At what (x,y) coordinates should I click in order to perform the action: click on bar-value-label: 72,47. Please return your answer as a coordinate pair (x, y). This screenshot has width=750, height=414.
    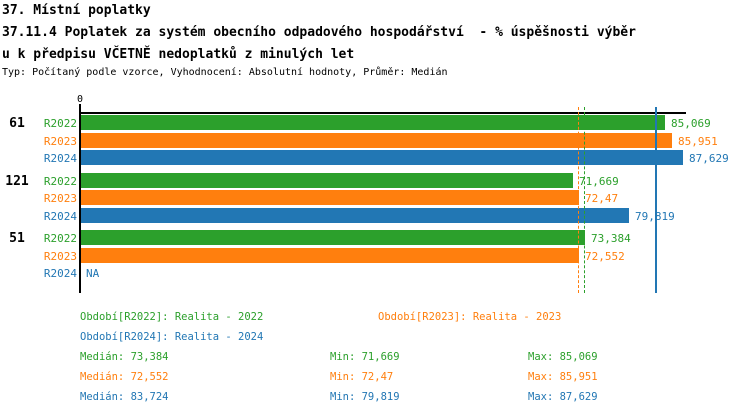
    Looking at the image, I should click on (602, 198).